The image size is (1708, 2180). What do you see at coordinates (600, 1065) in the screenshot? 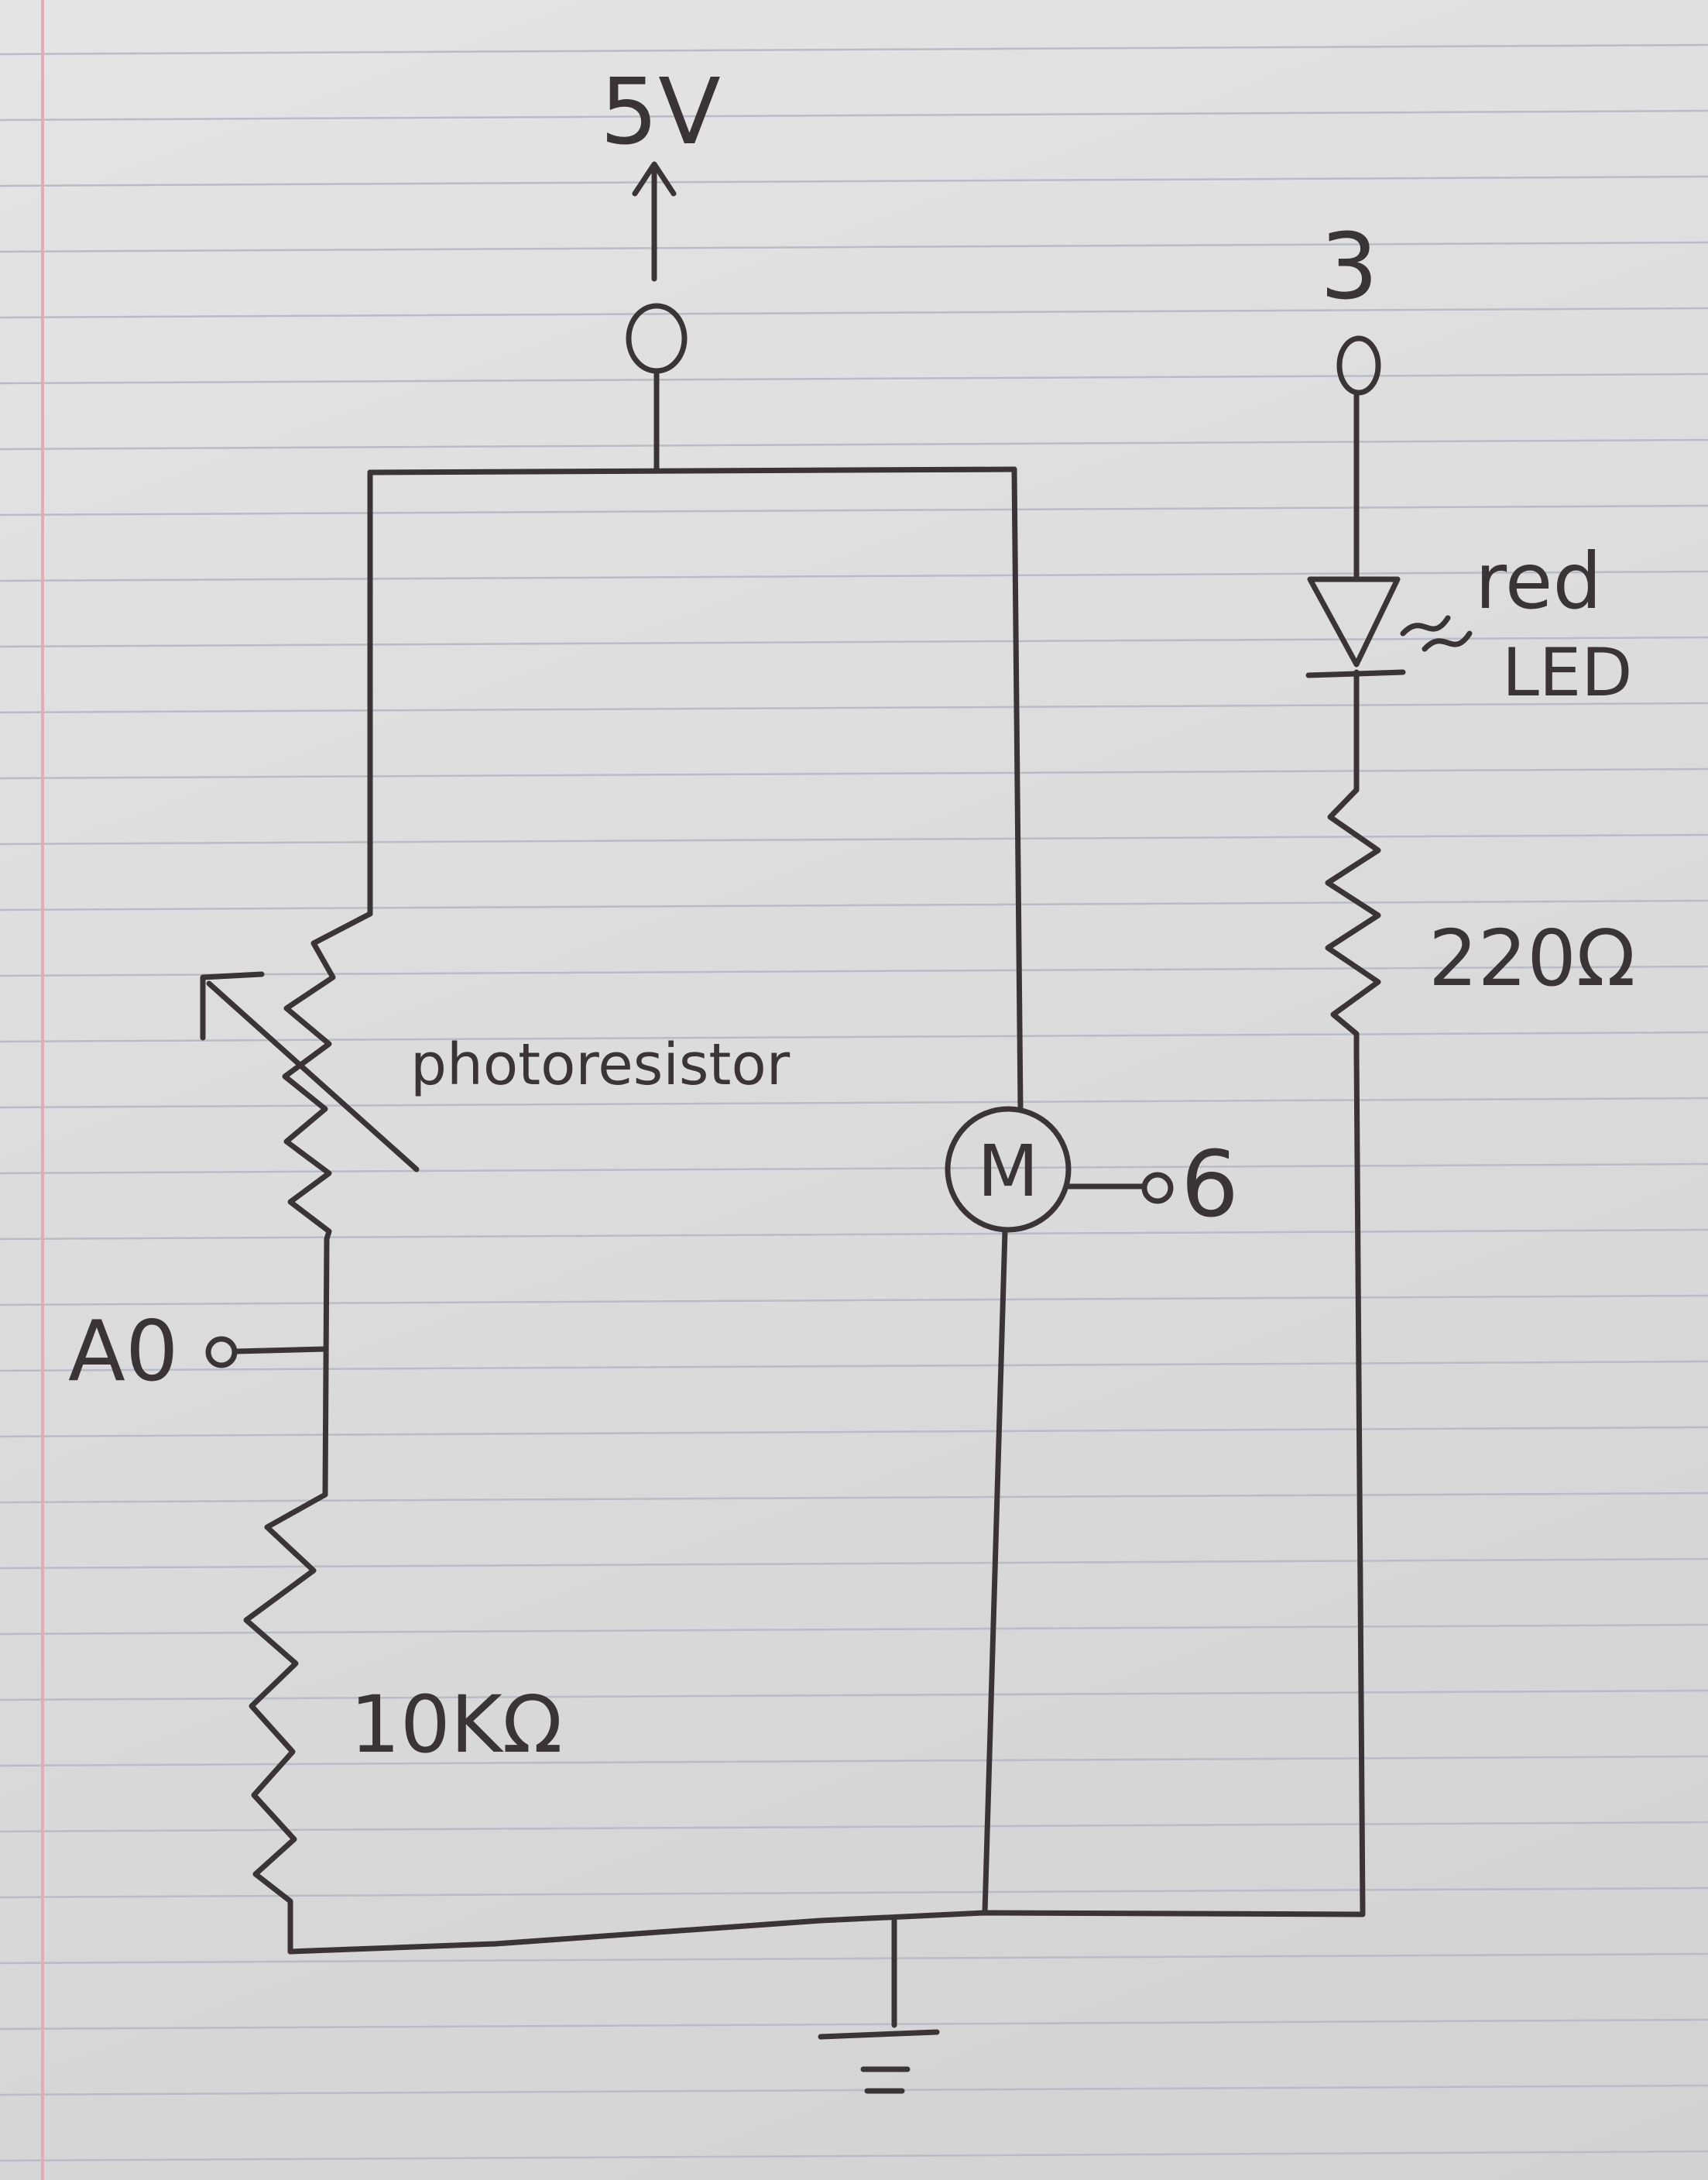
I see `photoresistor-label: photoresistor` at bounding box center [600, 1065].